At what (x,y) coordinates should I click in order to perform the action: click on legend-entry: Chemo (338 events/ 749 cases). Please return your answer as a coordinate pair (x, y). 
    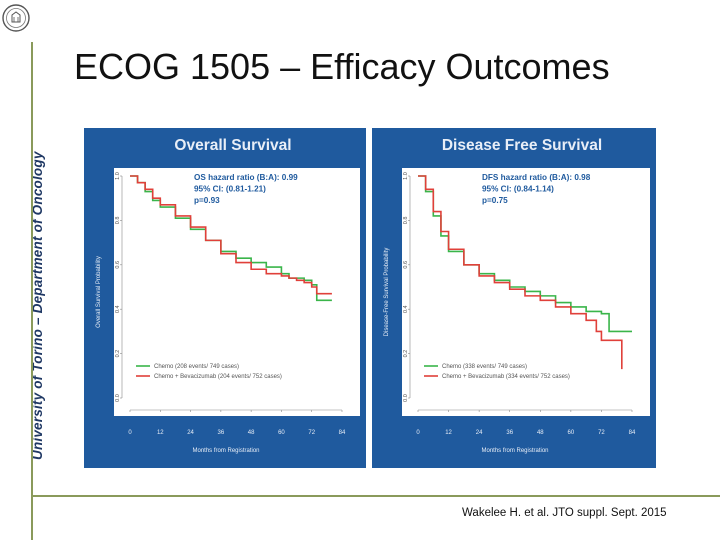
    Looking at the image, I should click on (484, 367).